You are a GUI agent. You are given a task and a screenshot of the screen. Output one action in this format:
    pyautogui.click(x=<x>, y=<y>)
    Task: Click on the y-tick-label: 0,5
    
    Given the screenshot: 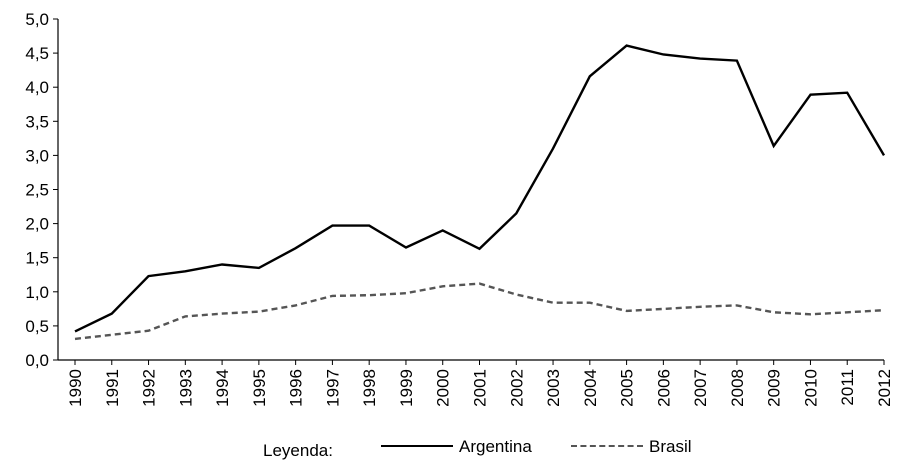 What is the action you would take?
    pyautogui.click(x=37, y=326)
    